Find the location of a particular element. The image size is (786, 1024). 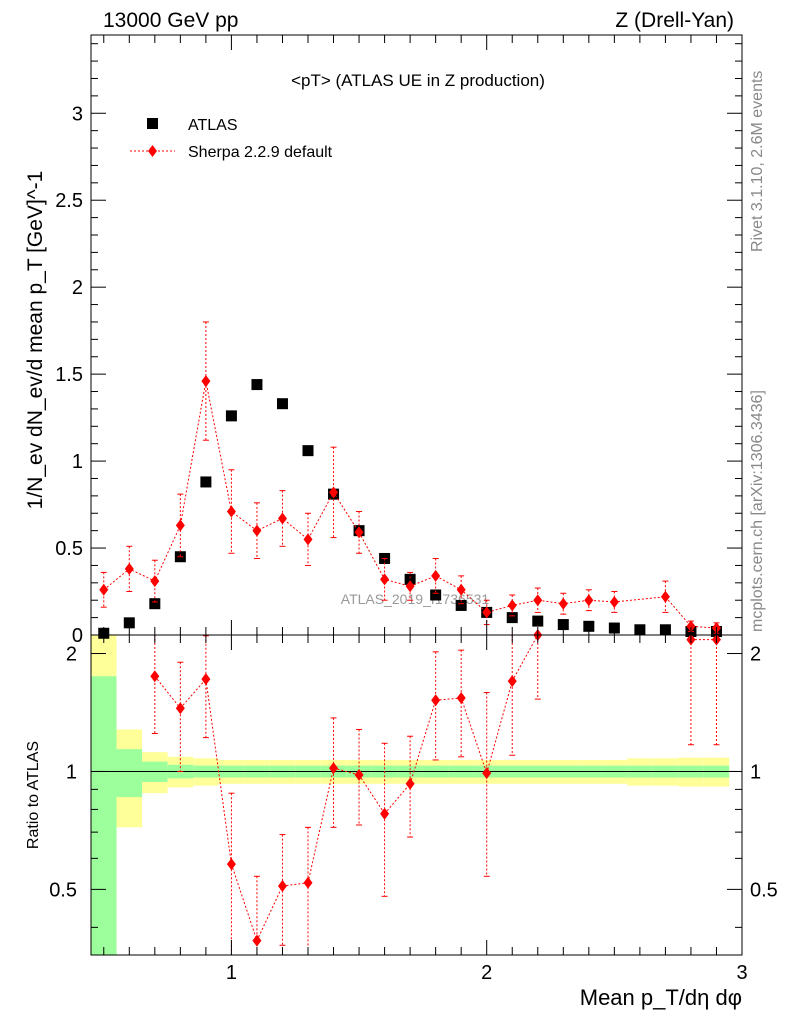

ratio-y-tick-label-right: 1 is located at coordinates (755, 772).